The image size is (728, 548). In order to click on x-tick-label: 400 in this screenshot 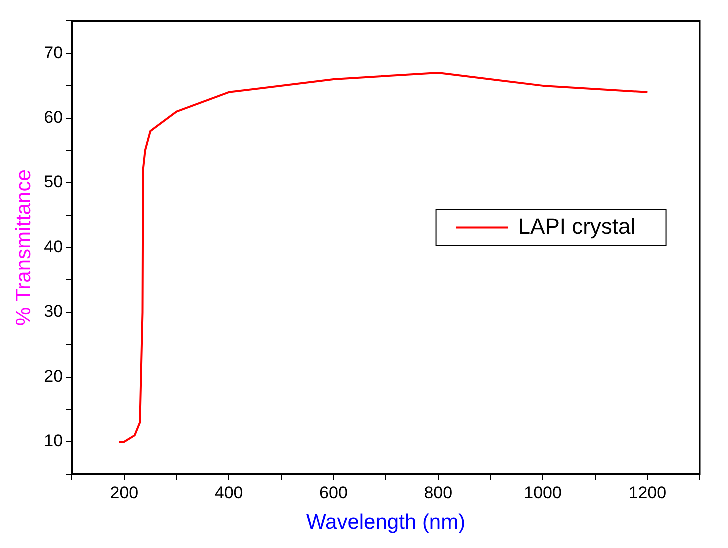, I will do `click(229, 492)`.